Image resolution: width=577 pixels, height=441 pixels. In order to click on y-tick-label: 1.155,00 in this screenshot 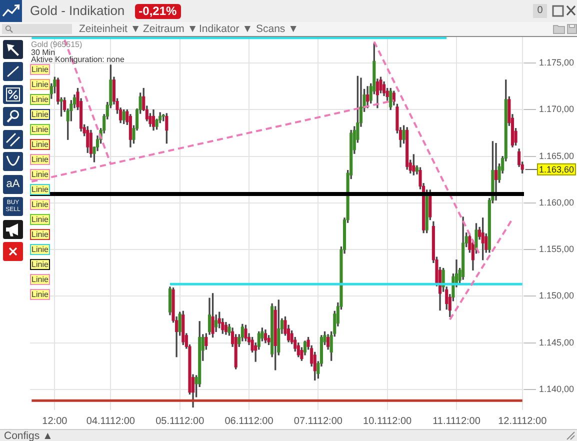, I will do `click(556, 249)`.